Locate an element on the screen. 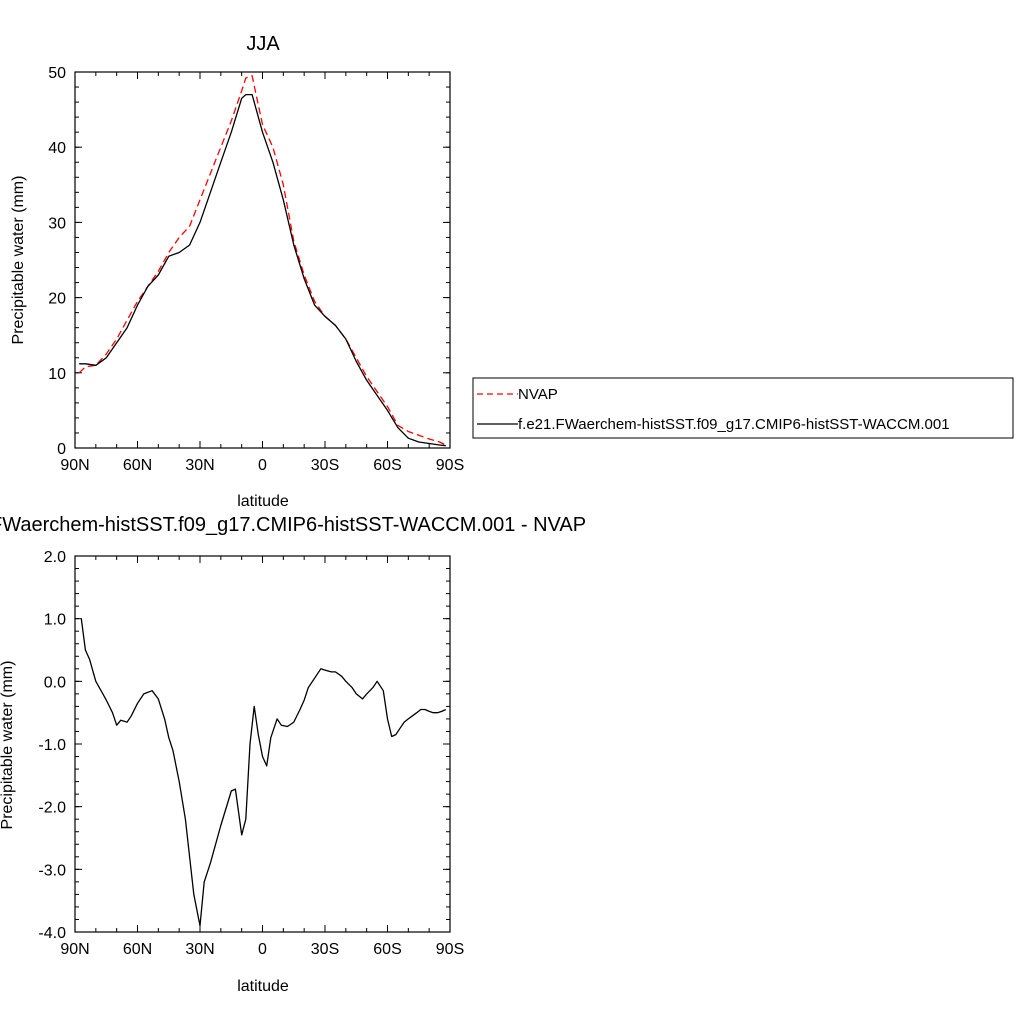  legend-label-nvap: NVAP is located at coordinates (538, 394).